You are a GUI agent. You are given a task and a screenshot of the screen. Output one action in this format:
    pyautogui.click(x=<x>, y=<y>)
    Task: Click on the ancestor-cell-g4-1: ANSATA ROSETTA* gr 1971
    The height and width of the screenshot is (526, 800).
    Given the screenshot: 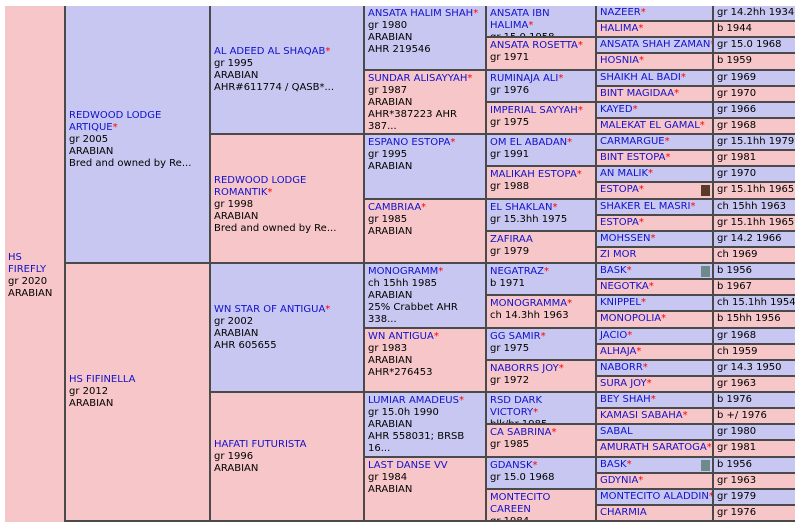 What is the action you would take?
    pyautogui.click(x=541, y=53)
    